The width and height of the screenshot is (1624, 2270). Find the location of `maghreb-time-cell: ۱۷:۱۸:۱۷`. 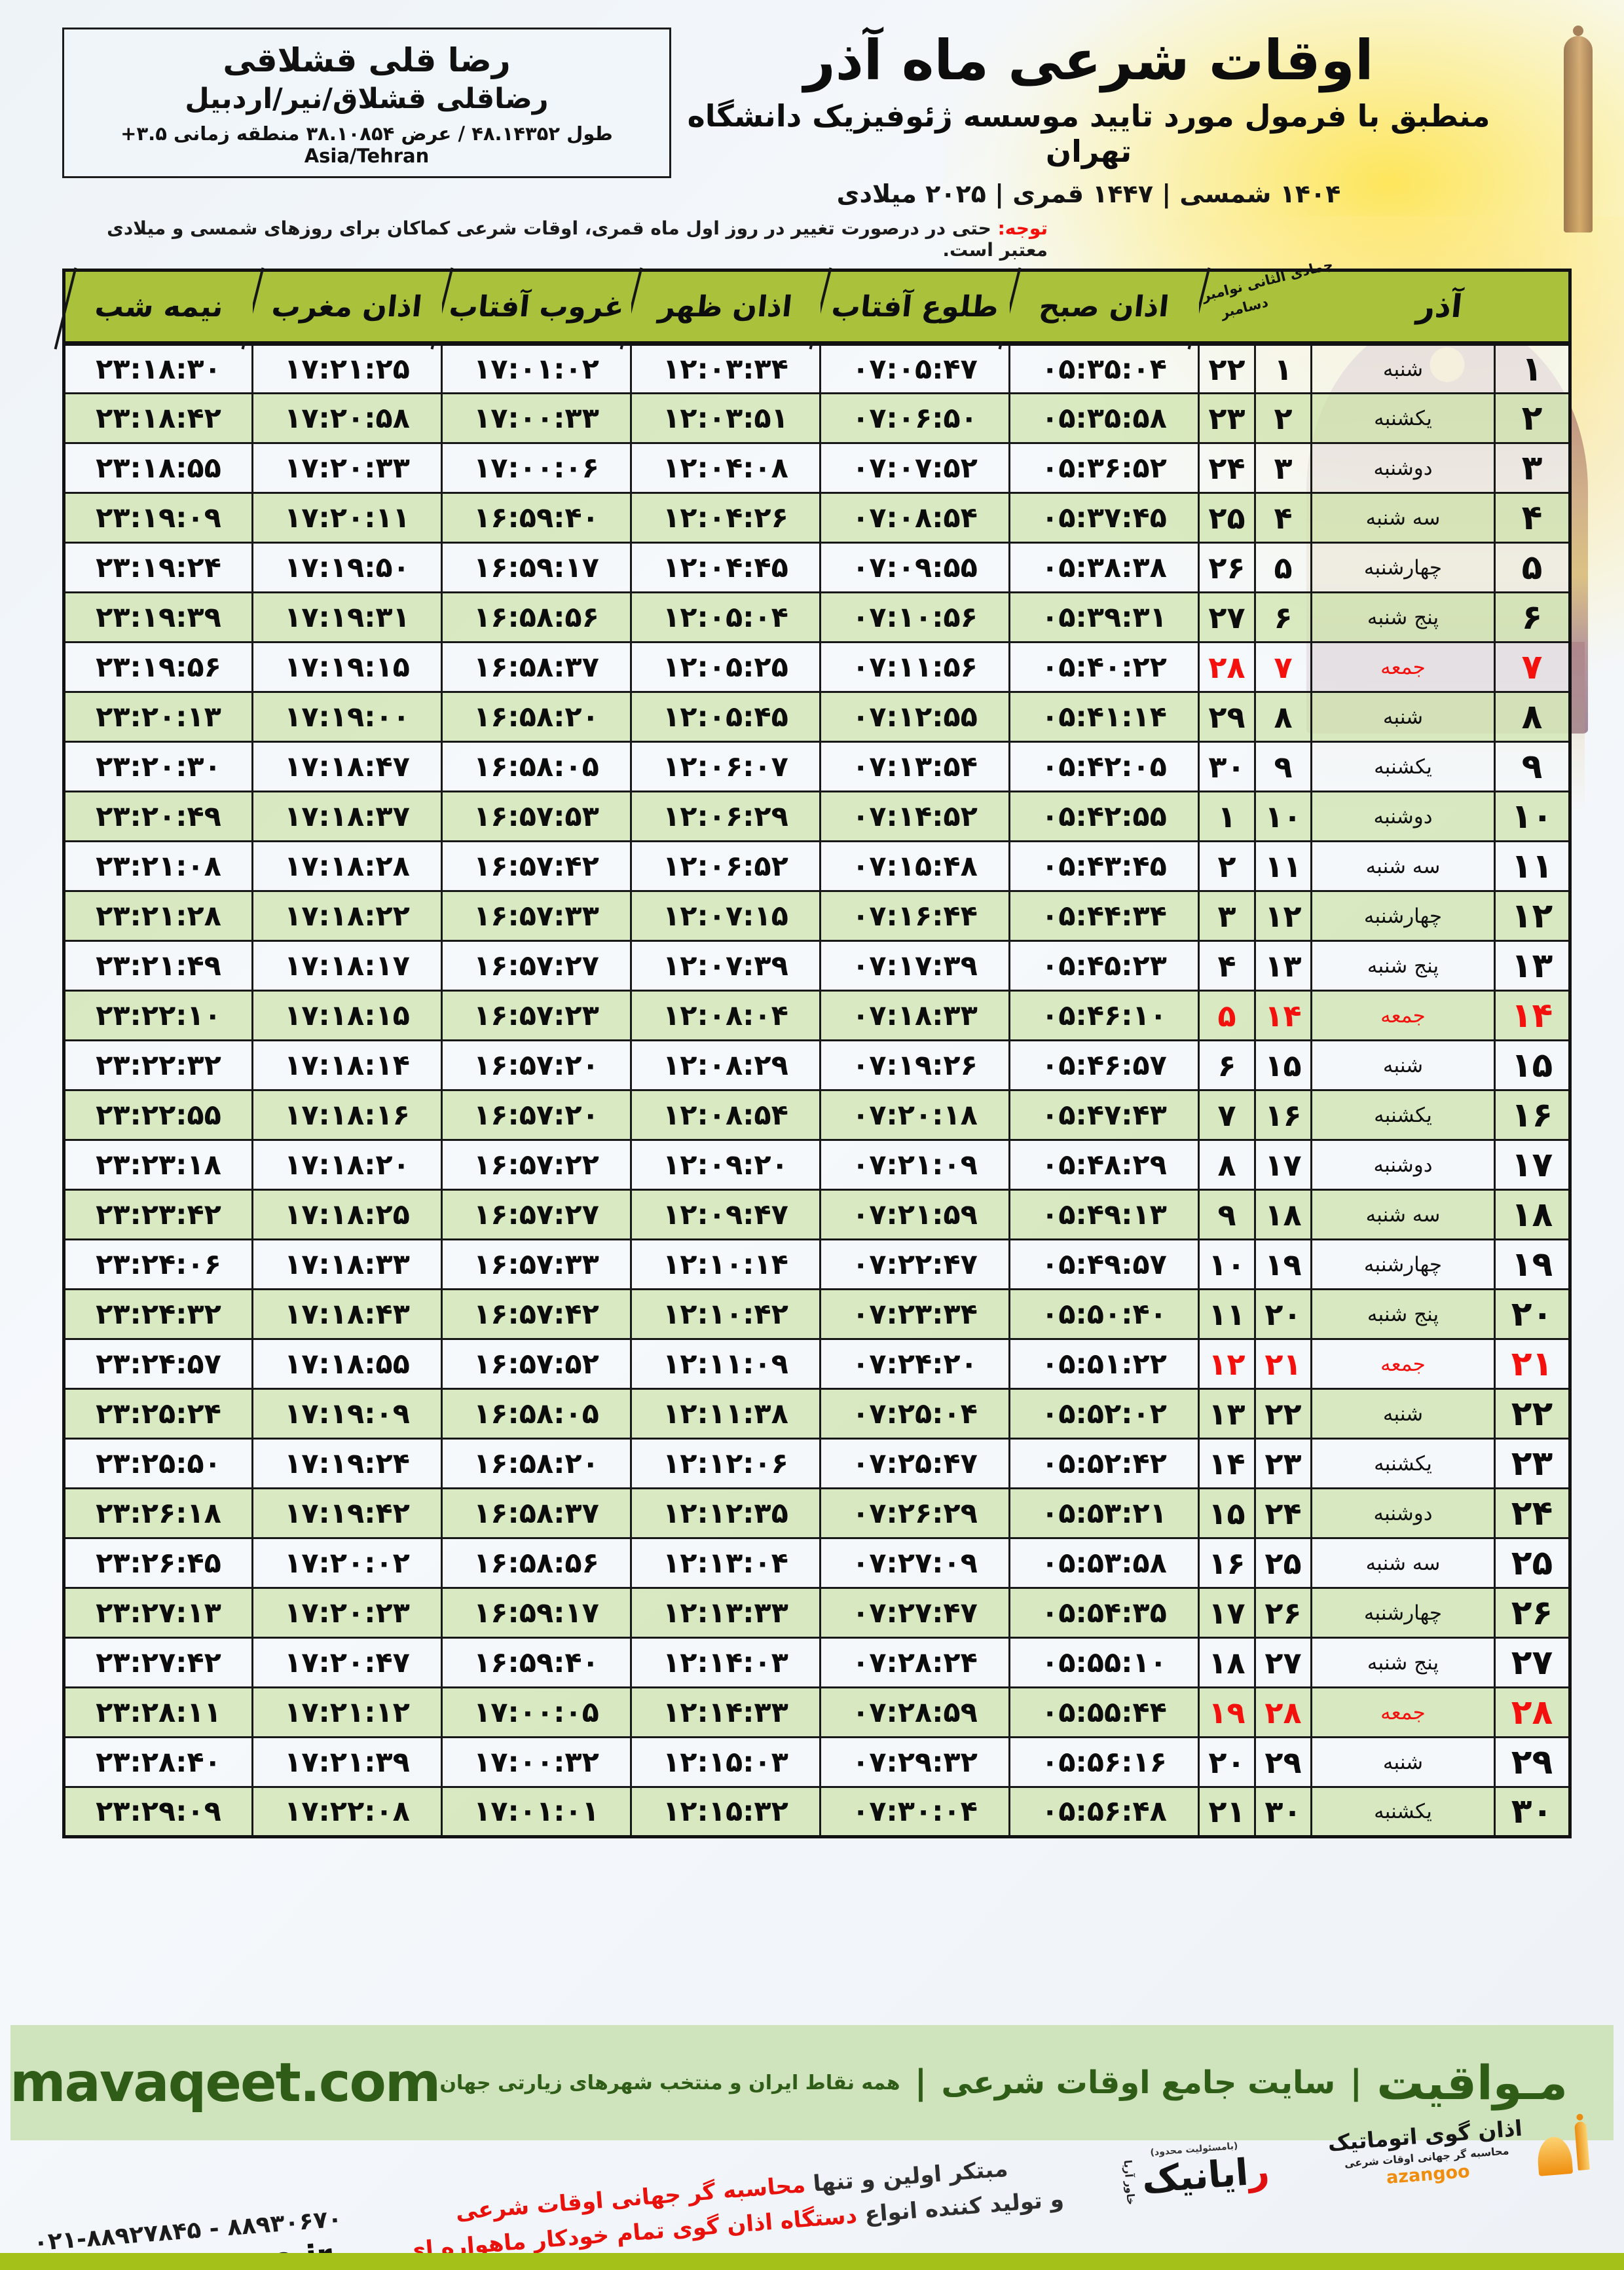

maghreb-time-cell: ۱۷:۱۸:۱۷ is located at coordinates (347, 966).